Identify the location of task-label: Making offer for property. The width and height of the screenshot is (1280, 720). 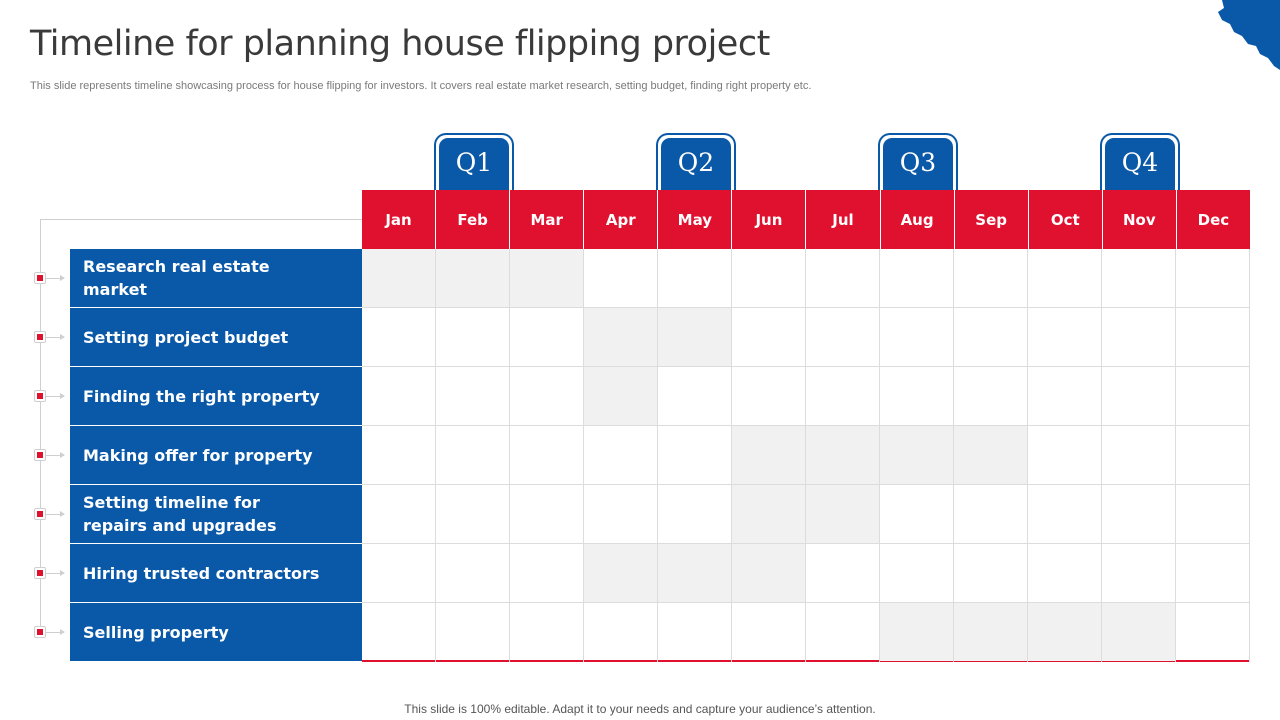
(216, 455).